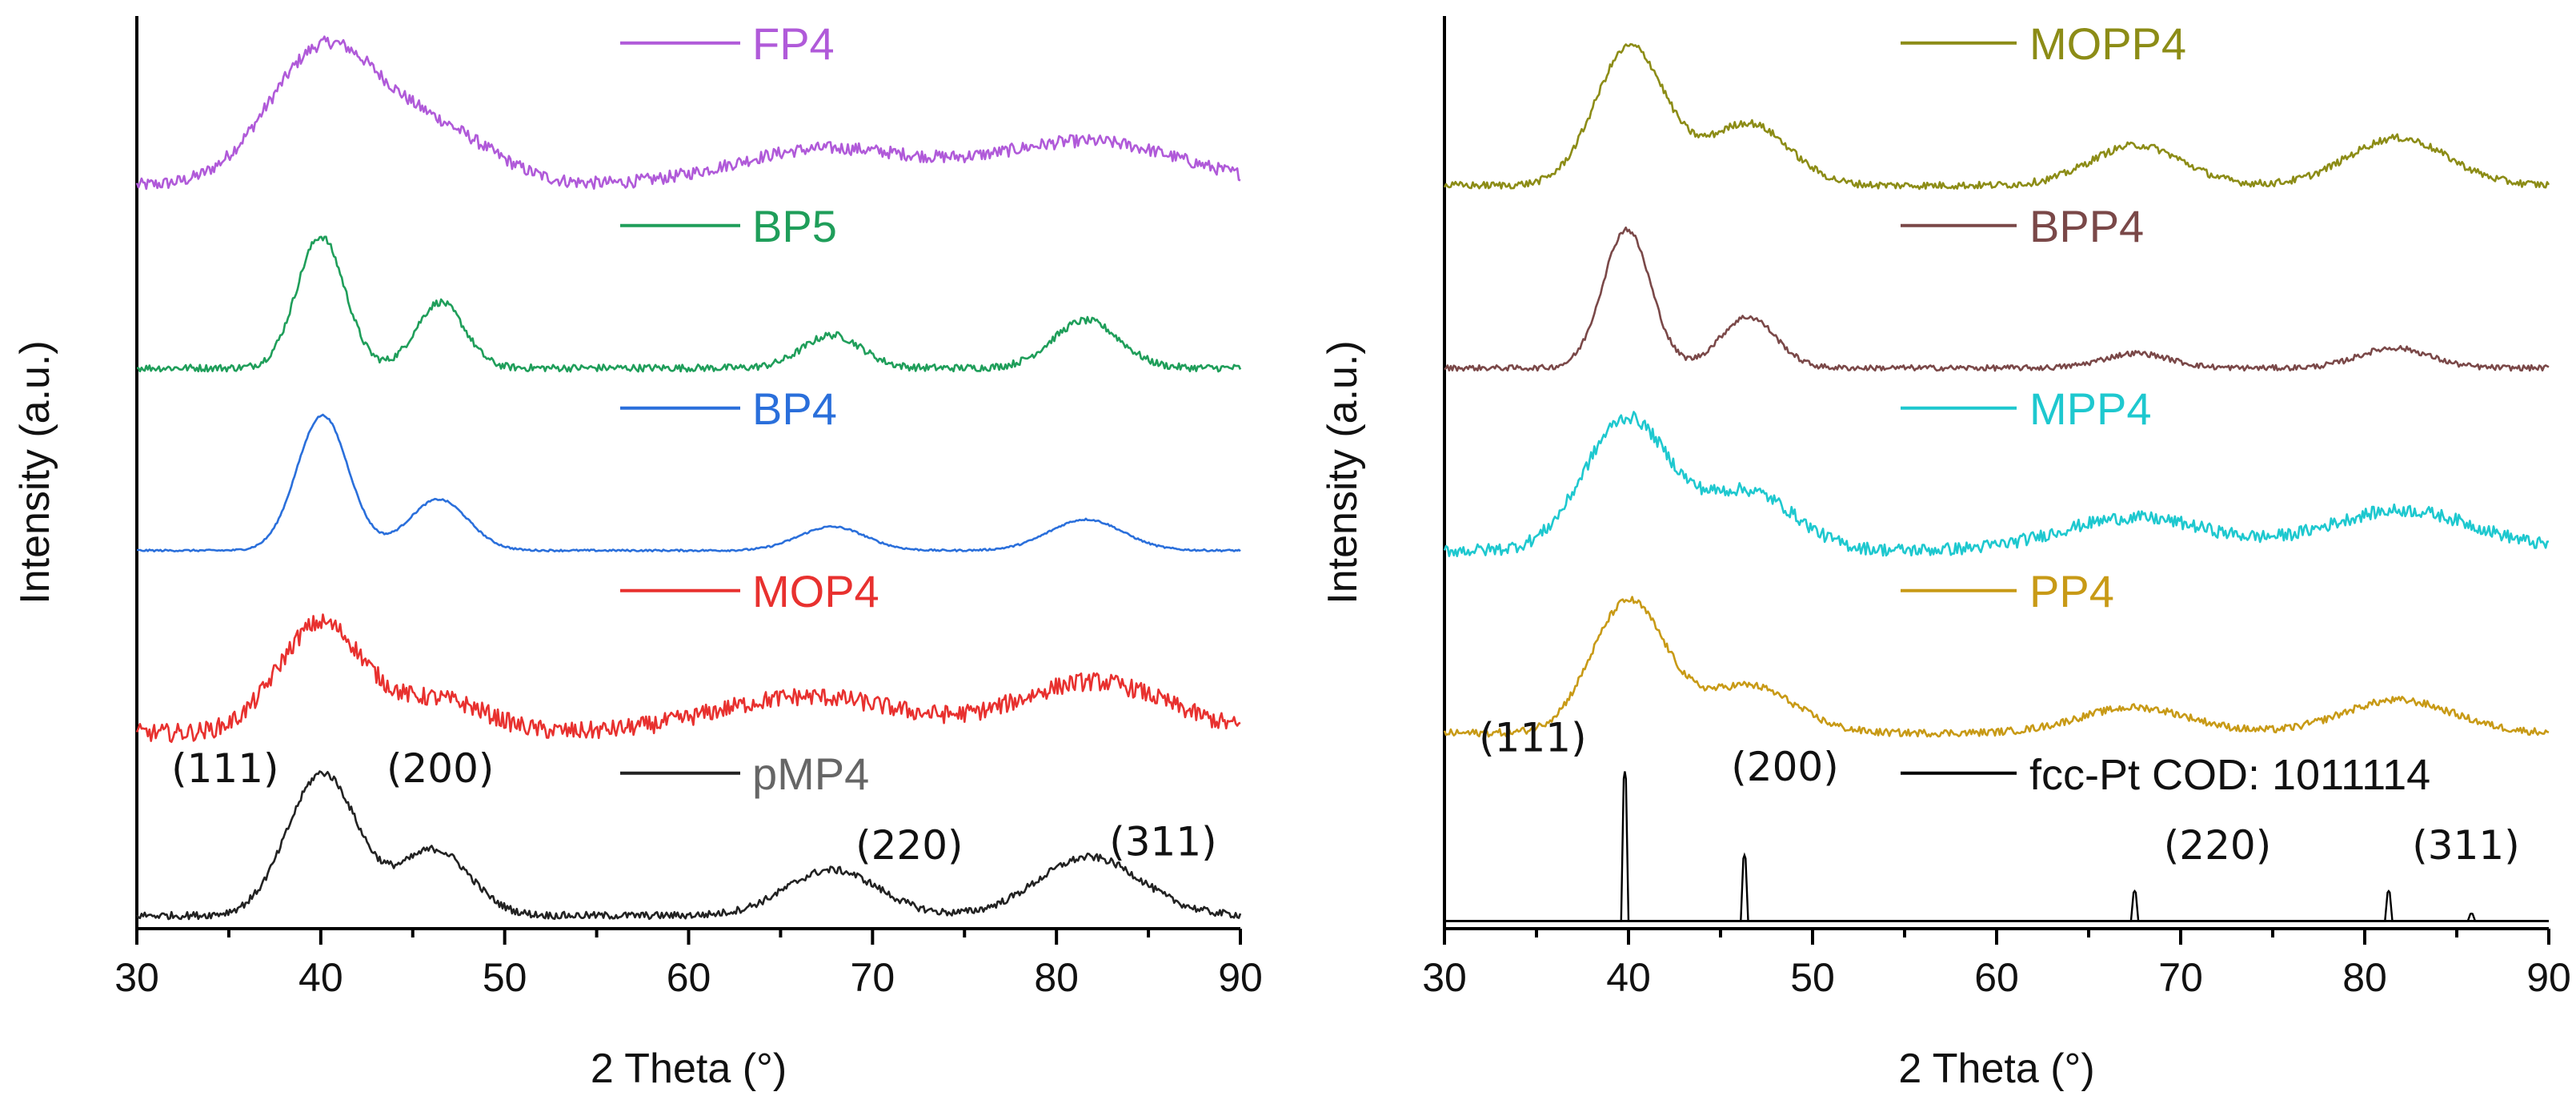  Describe the element at coordinates (794, 409) in the screenshot. I see `legend-label-bp4: BP4` at that location.